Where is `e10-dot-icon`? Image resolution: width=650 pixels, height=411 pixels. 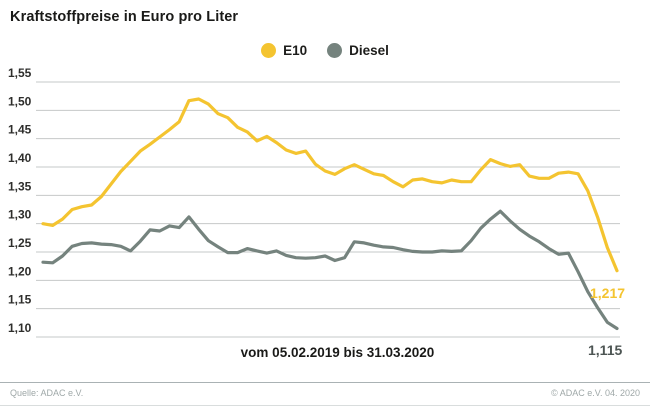
e10-dot-icon is located at coordinates (269, 50).